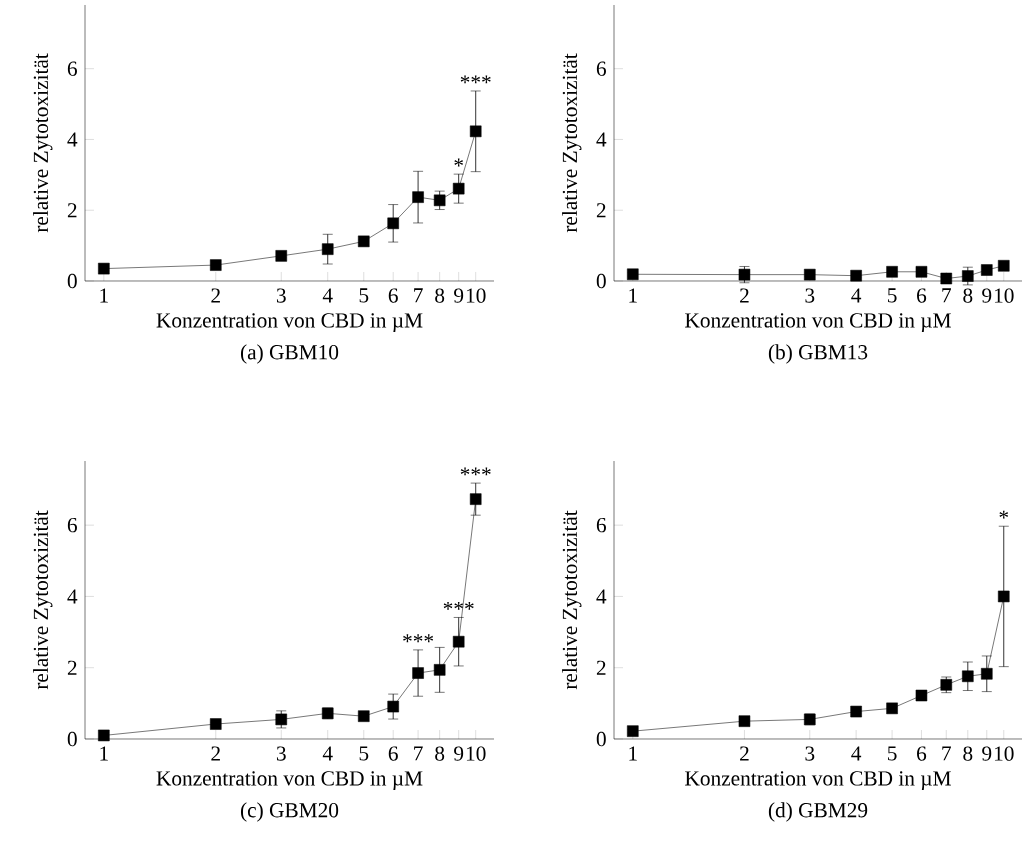 This screenshot has width=1024, height=868. What do you see at coordinates (818, 812) in the screenshot?
I see `text: (d) GBM29` at bounding box center [818, 812].